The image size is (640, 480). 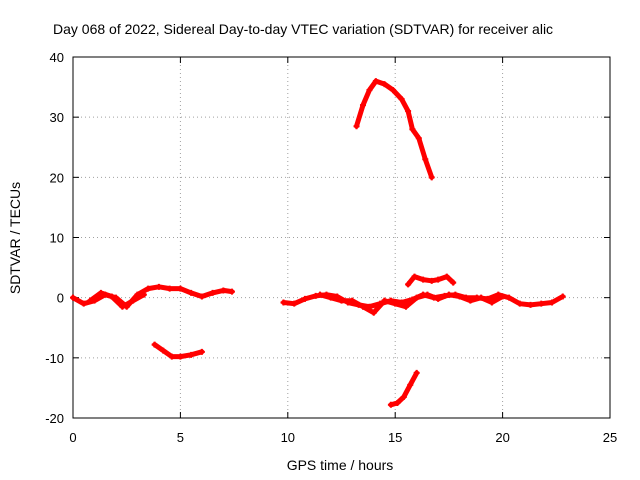 What do you see at coordinates (57, 238) in the screenshot?
I see `y-tick-label: 10` at bounding box center [57, 238].